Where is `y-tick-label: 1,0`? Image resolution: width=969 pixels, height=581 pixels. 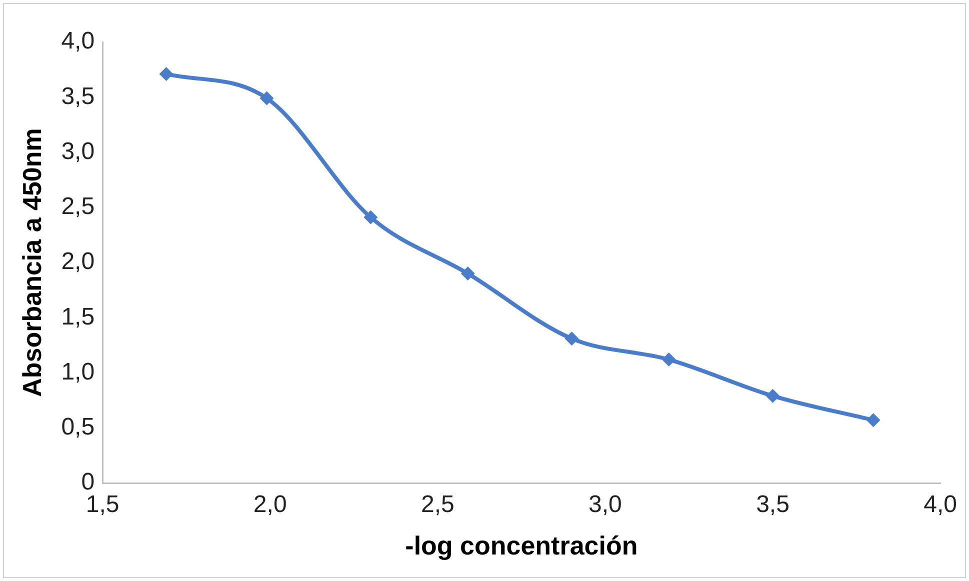
y-tick-label: 1,0 is located at coordinates (78, 372).